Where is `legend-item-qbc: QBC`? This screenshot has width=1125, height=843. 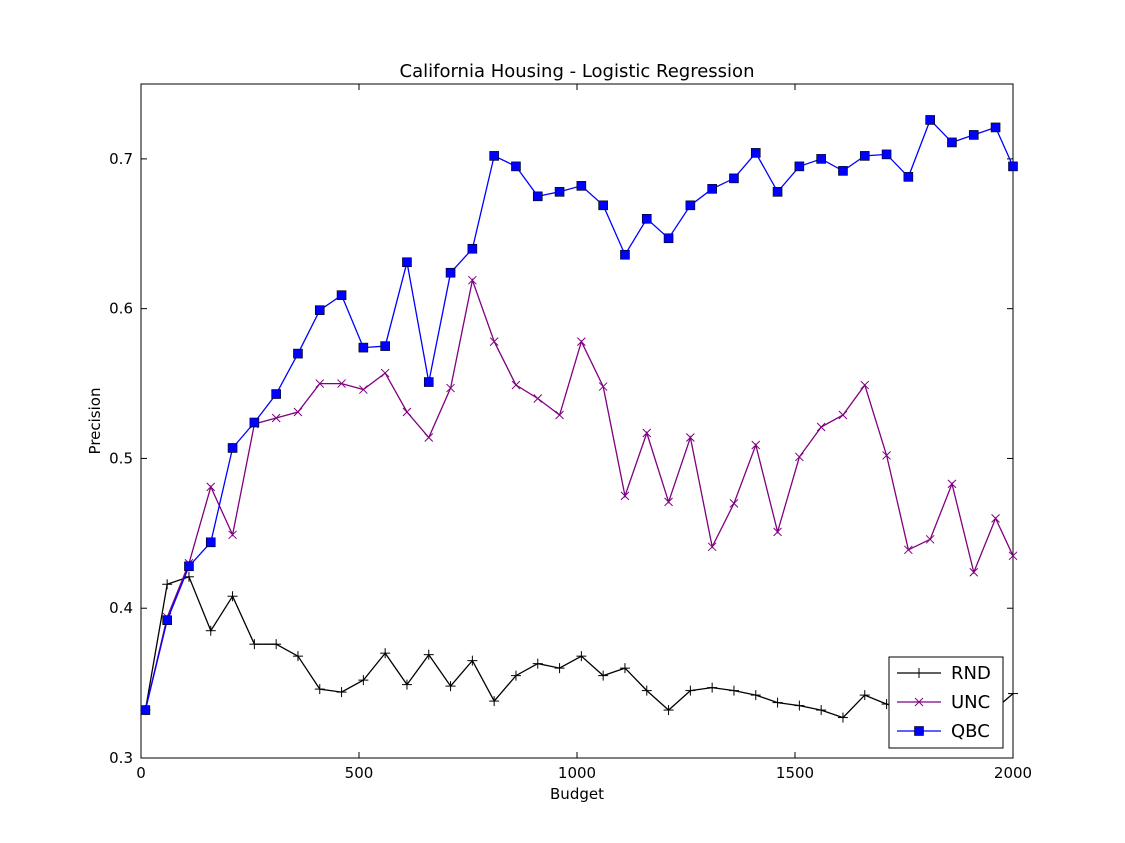
legend-item-qbc: QBC is located at coordinates (943, 731).